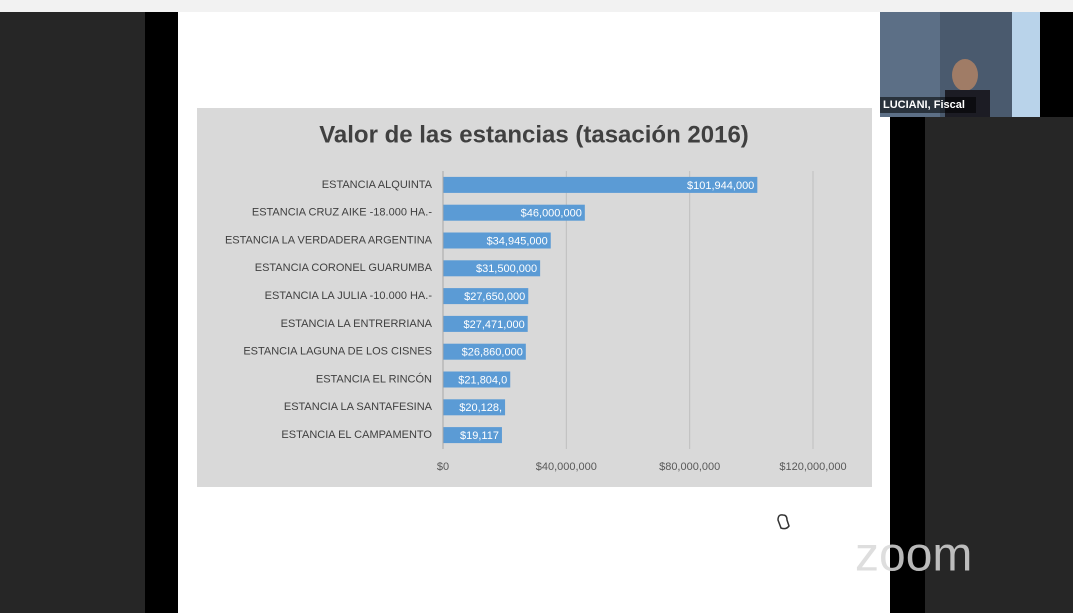  I want to click on x-tick-label: $120,000,000, so click(812, 467).